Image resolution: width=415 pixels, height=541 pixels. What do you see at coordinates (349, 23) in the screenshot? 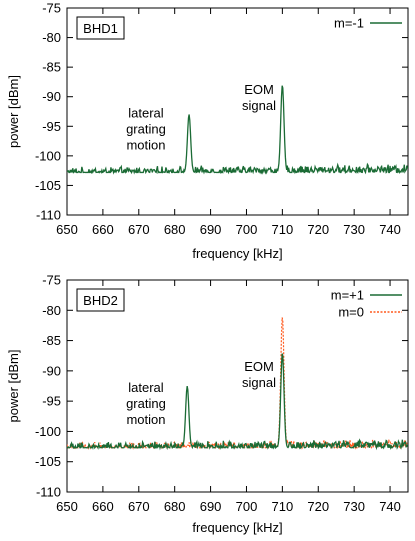
I see `legend-label: m=-1` at bounding box center [349, 23].